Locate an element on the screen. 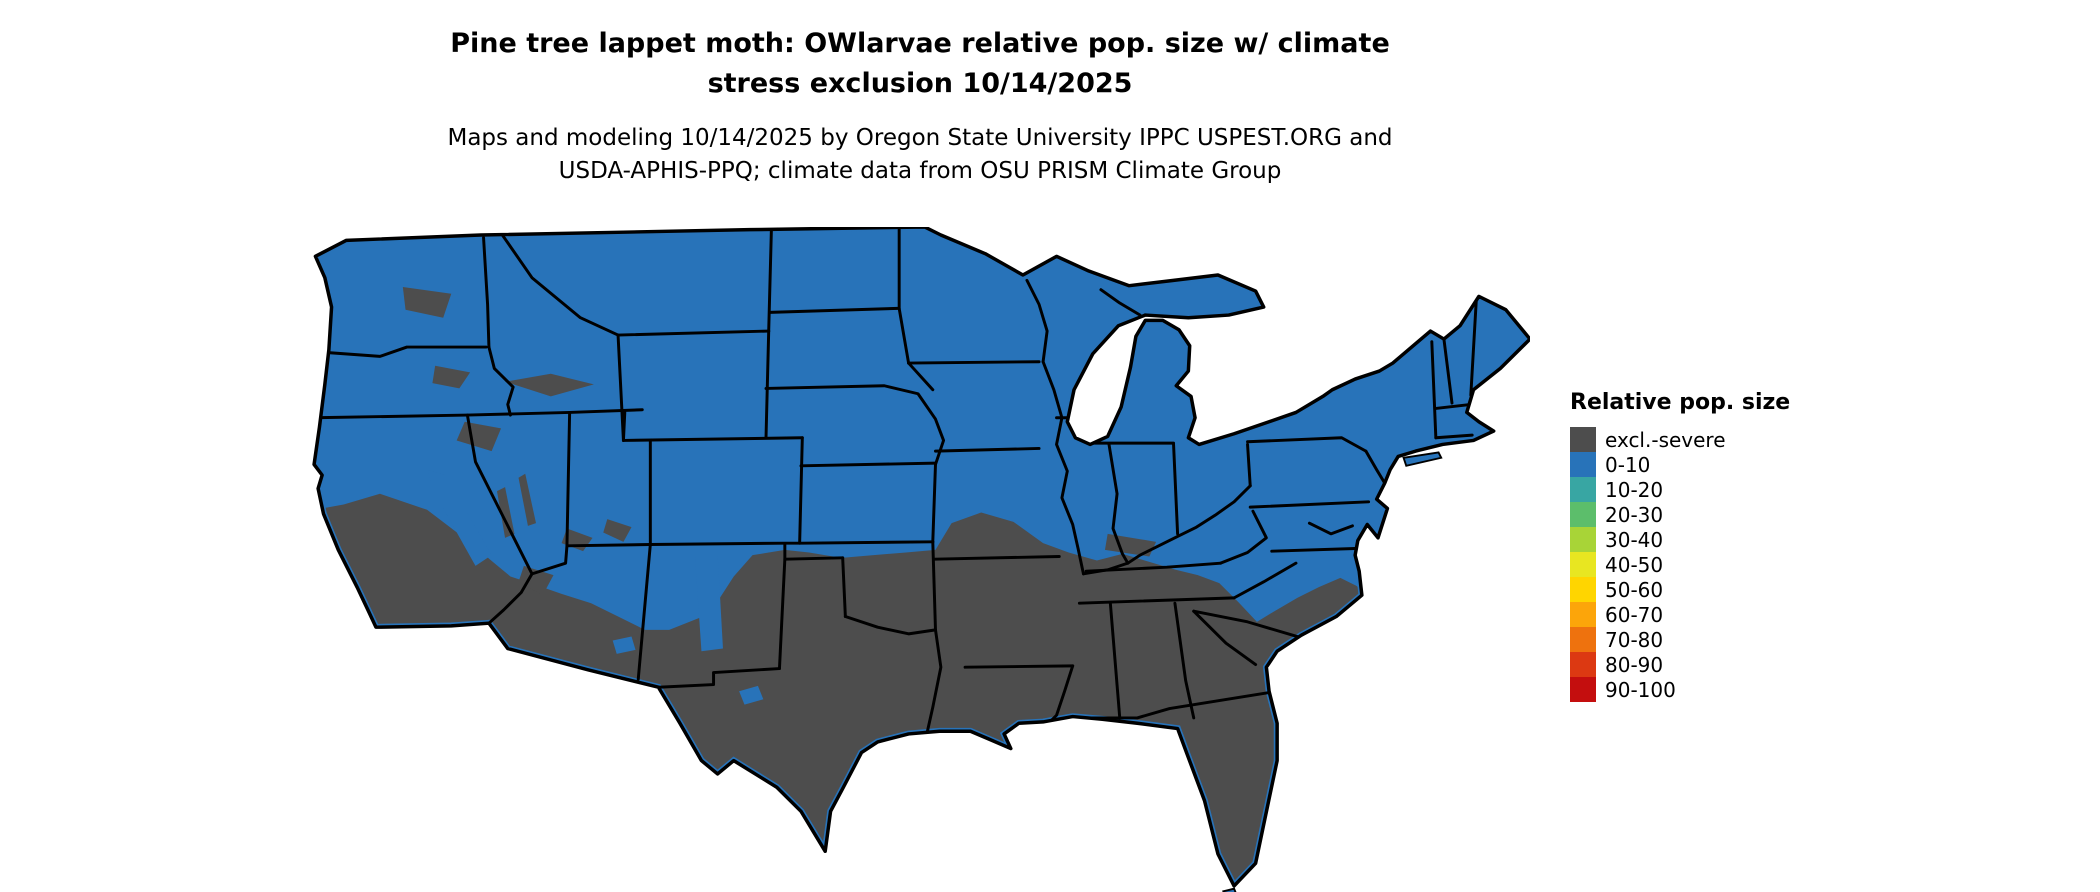 The height and width of the screenshot is (892, 2100). legend-label: 80-90 is located at coordinates (1634, 664).